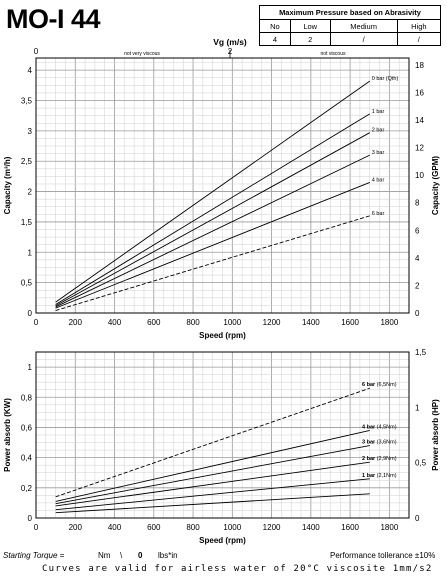 The height and width of the screenshot is (580, 447). I want to click on y-axis-label: Capacity (m³/h), so click(7, 185).